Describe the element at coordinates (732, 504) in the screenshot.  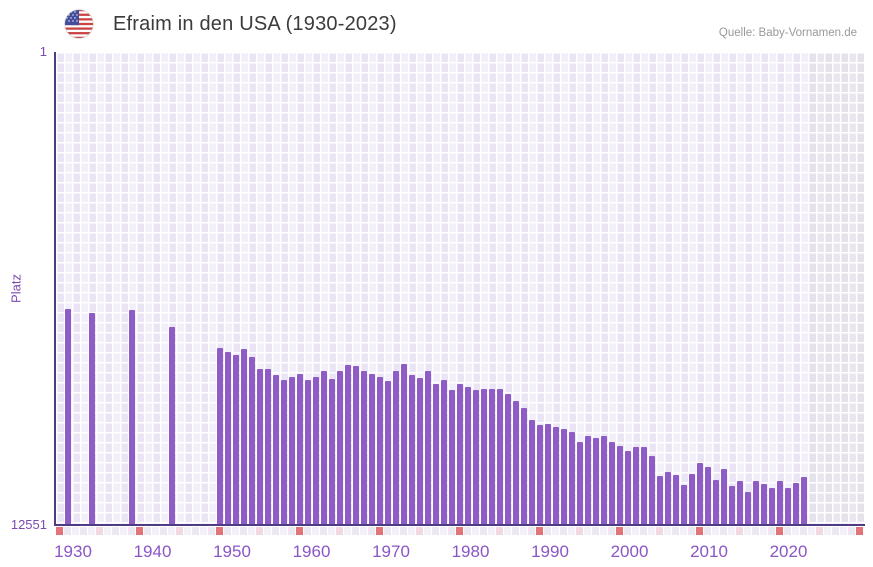
I see `rank-bar-2014` at that location.